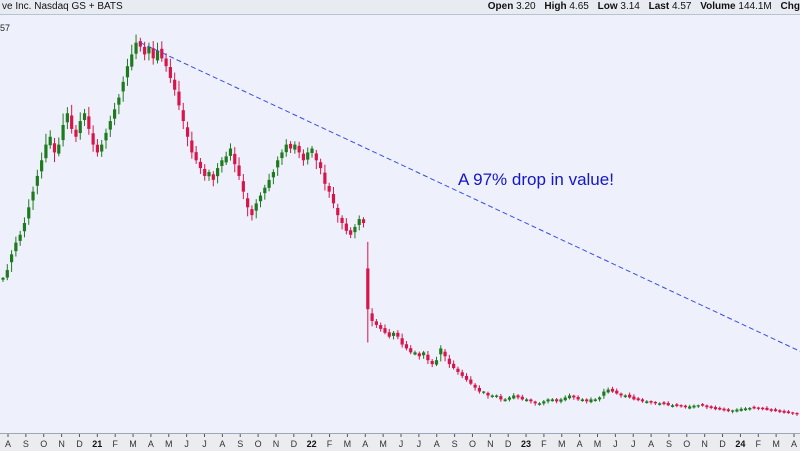 The height and width of the screenshot is (451, 800). I want to click on high-value: 4.65, so click(579, 6).